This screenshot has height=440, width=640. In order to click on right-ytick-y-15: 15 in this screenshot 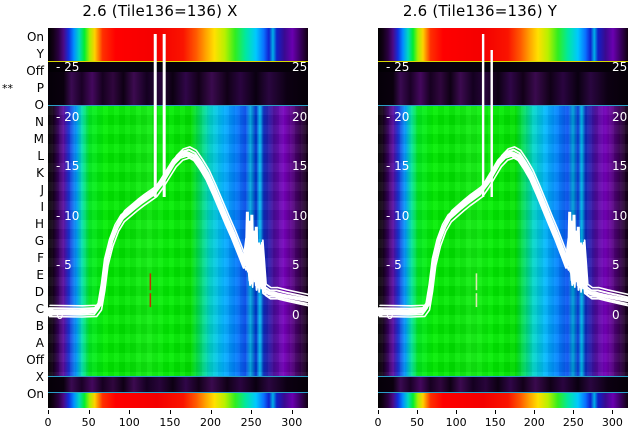, I will do `click(620, 166)`.